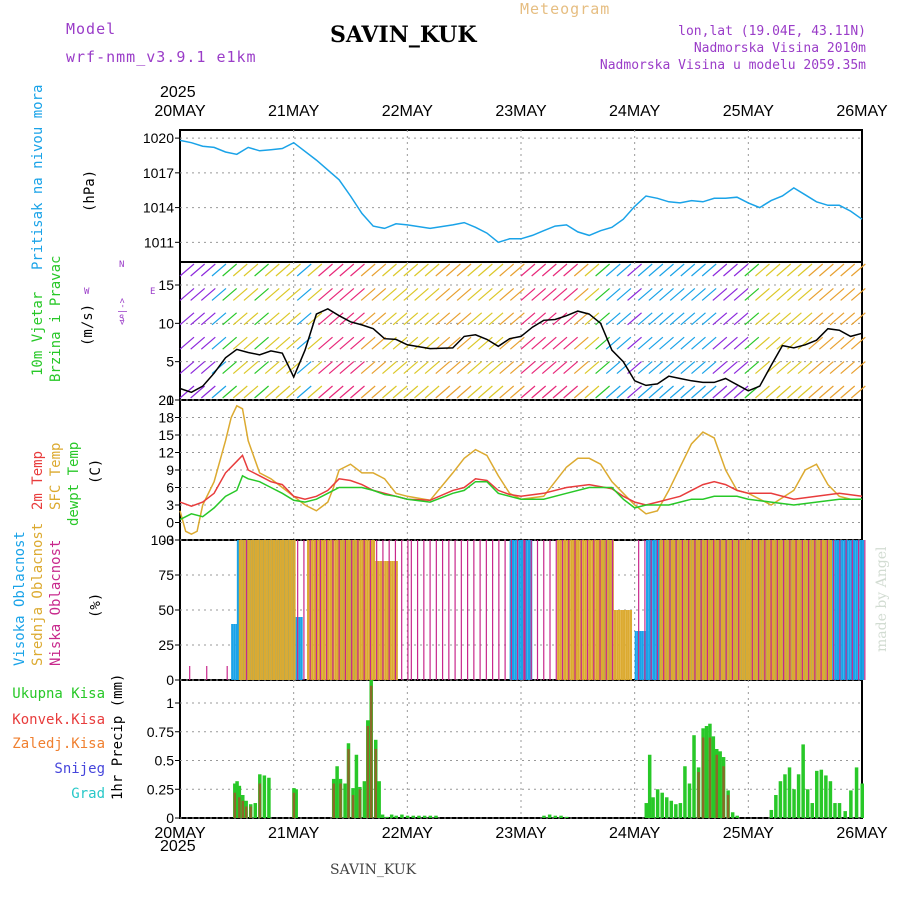 This screenshot has width=900, height=900. Describe the element at coordinates (79, 769) in the screenshot. I see `snow-label: Snijeg` at that location.